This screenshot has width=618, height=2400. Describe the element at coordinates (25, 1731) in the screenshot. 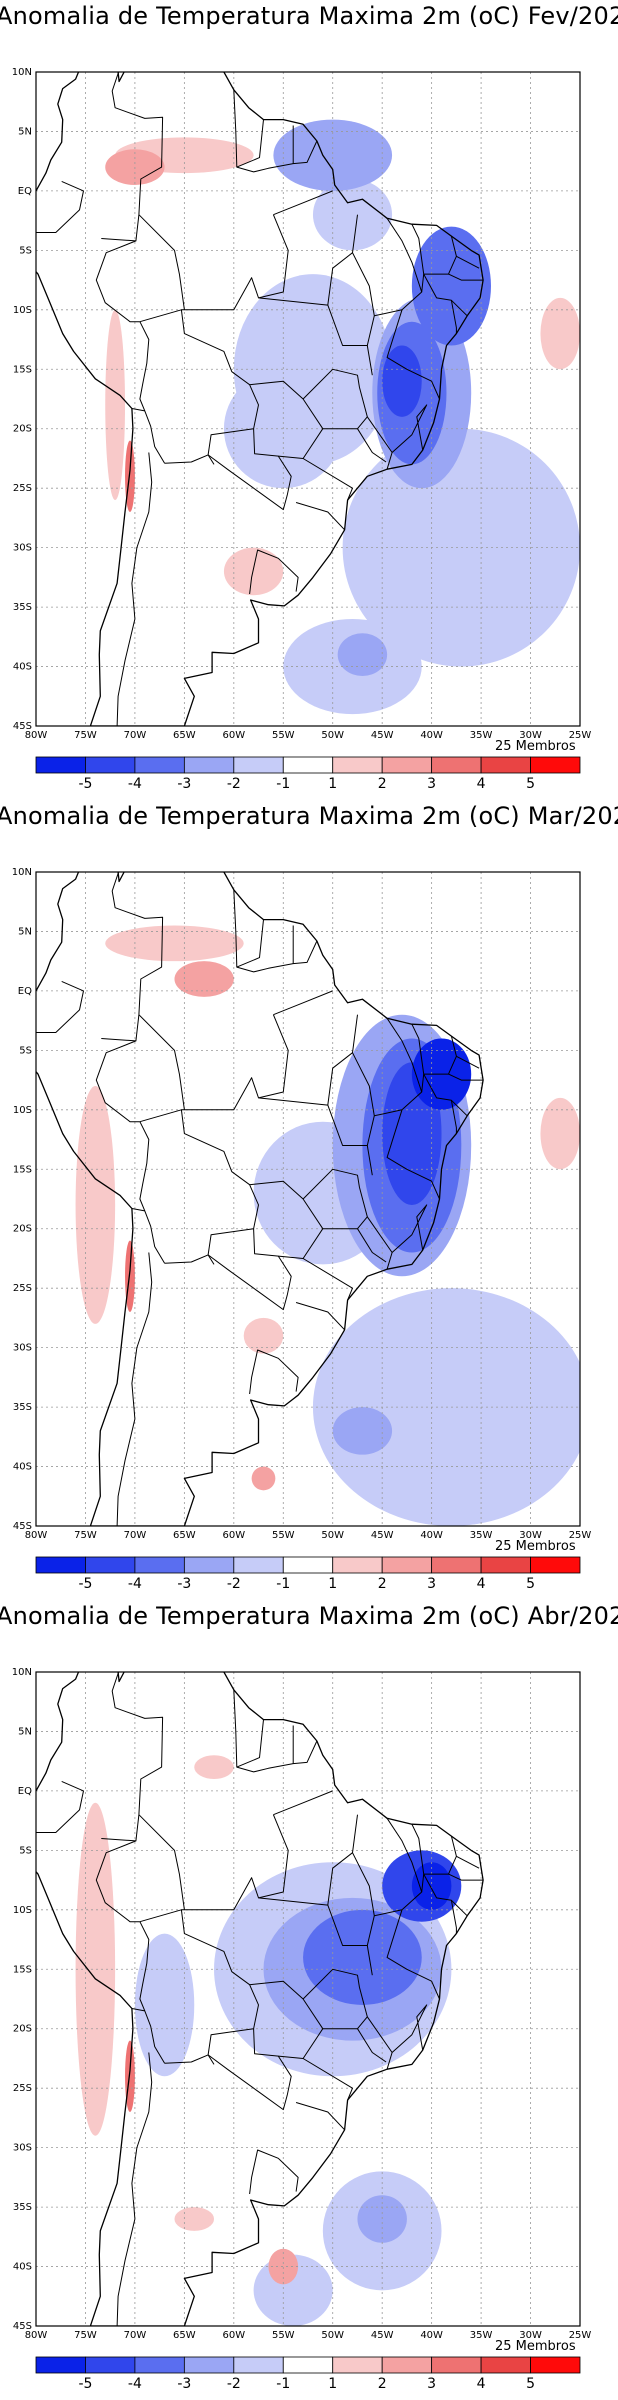

I see `latitude-tick-label: 5N` at that location.